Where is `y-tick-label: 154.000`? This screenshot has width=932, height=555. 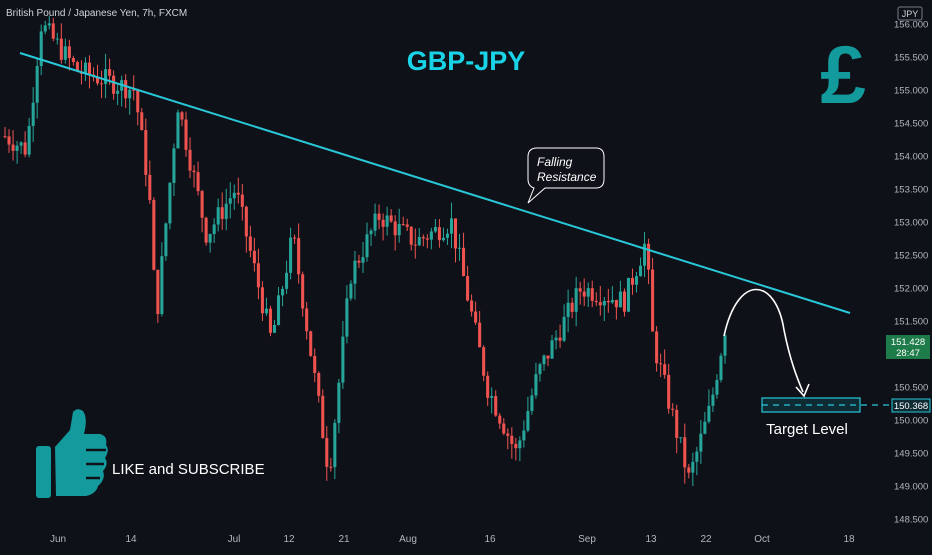
y-tick-label: 154.000 is located at coordinates (911, 157).